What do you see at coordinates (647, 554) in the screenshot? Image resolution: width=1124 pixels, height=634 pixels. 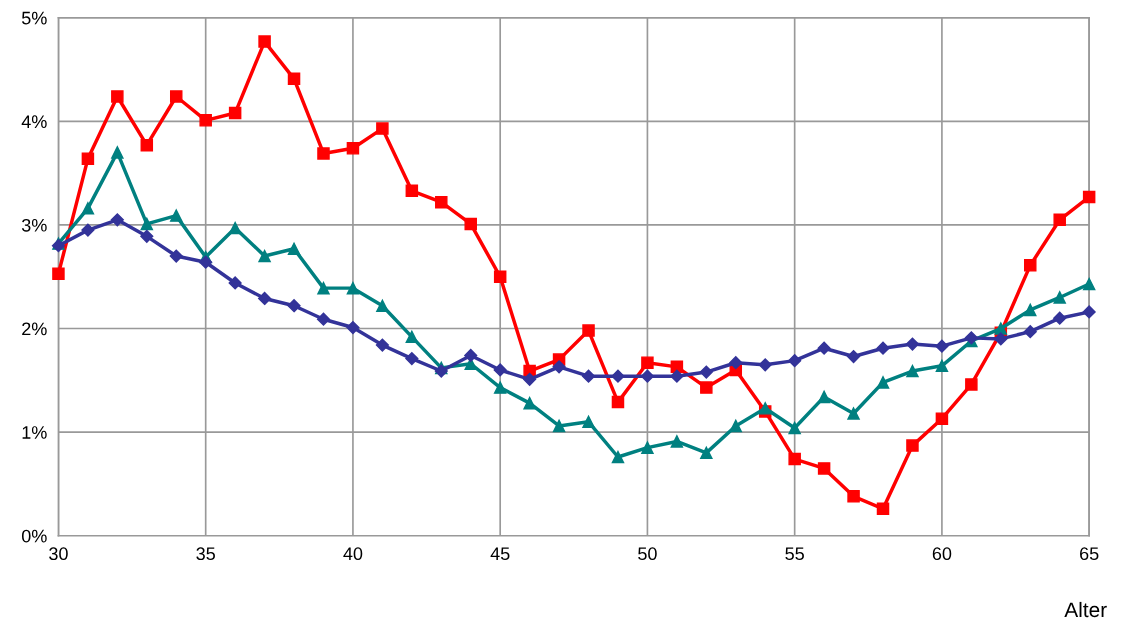 I see `x-tick-label: 50` at bounding box center [647, 554].